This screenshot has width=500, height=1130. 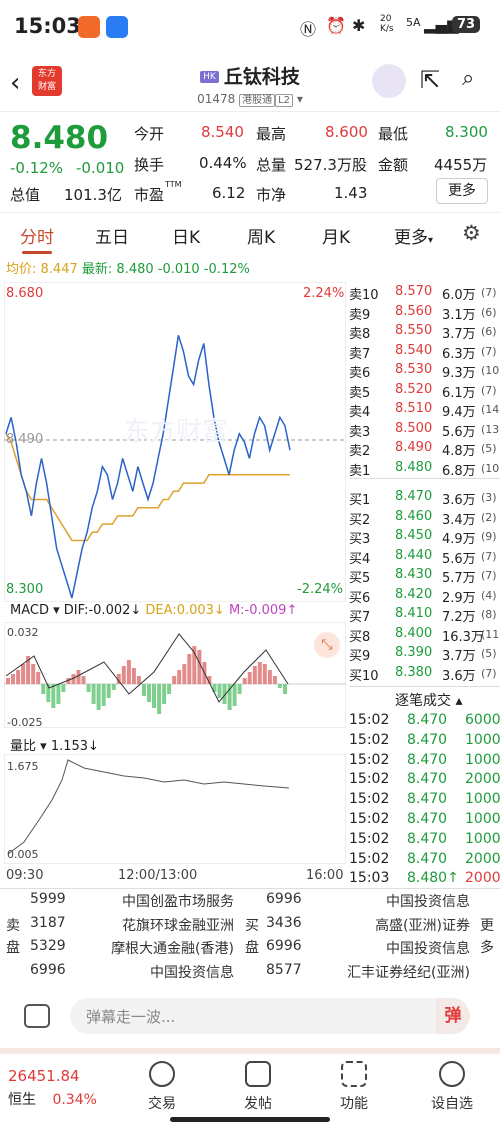 What do you see at coordinates (223, 163) in the screenshot?
I see `turnover-value: 0.44%` at bounding box center [223, 163].